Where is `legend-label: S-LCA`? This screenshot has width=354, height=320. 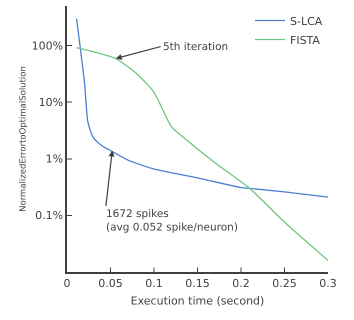
legend-label: S-LCA is located at coordinates (306, 21).